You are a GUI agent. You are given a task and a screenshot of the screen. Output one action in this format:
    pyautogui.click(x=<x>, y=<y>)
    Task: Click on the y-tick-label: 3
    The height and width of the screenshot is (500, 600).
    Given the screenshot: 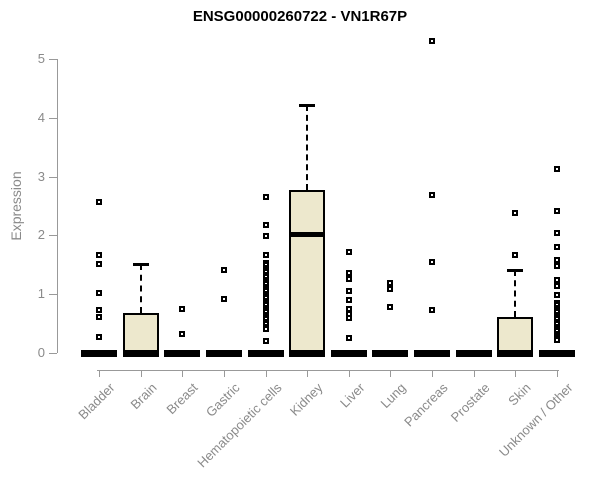 What is the action you would take?
    pyautogui.click(x=41, y=176)
    